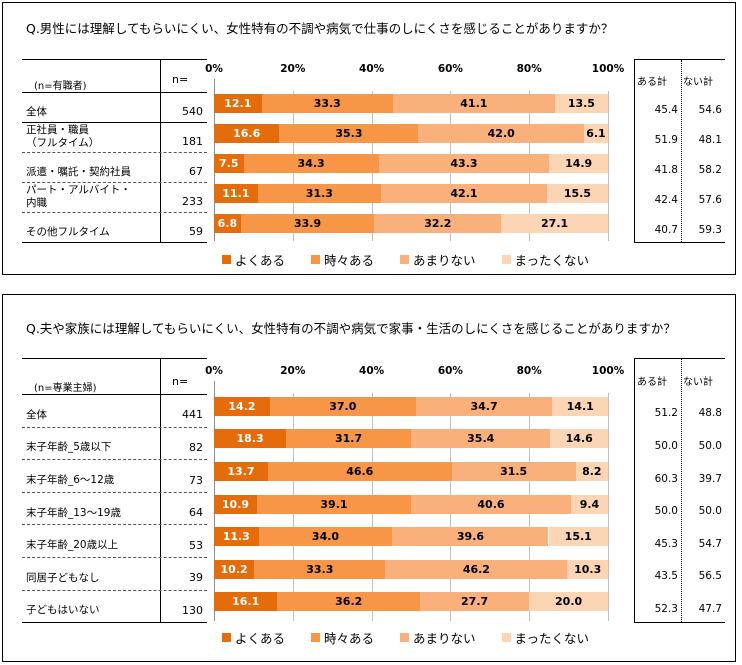  What do you see at coordinates (214, 371) in the screenshot?
I see `x-tick-label: 0%` at bounding box center [214, 371].